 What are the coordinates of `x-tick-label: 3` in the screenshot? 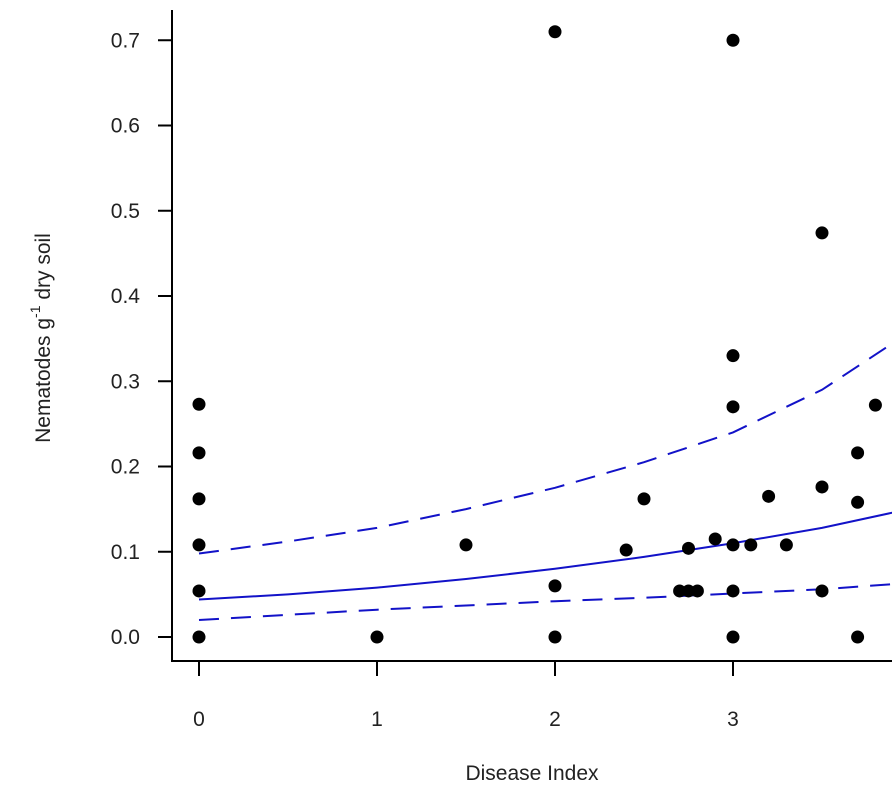 It's located at (733, 719).